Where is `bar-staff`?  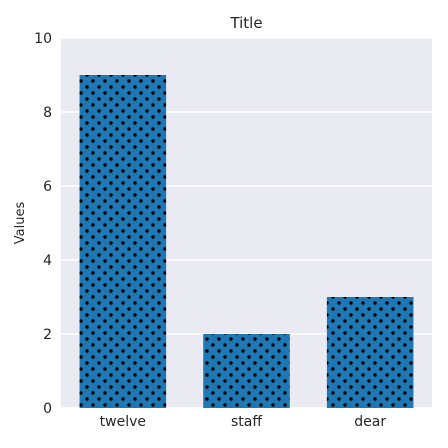 bar-staff is located at coordinates (246, 371).